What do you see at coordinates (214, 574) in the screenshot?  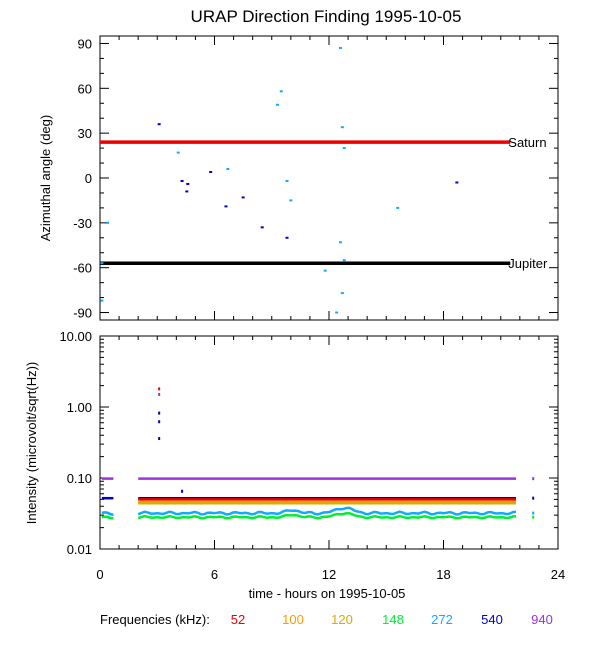 I see `x-tick-label: 6` at bounding box center [214, 574].